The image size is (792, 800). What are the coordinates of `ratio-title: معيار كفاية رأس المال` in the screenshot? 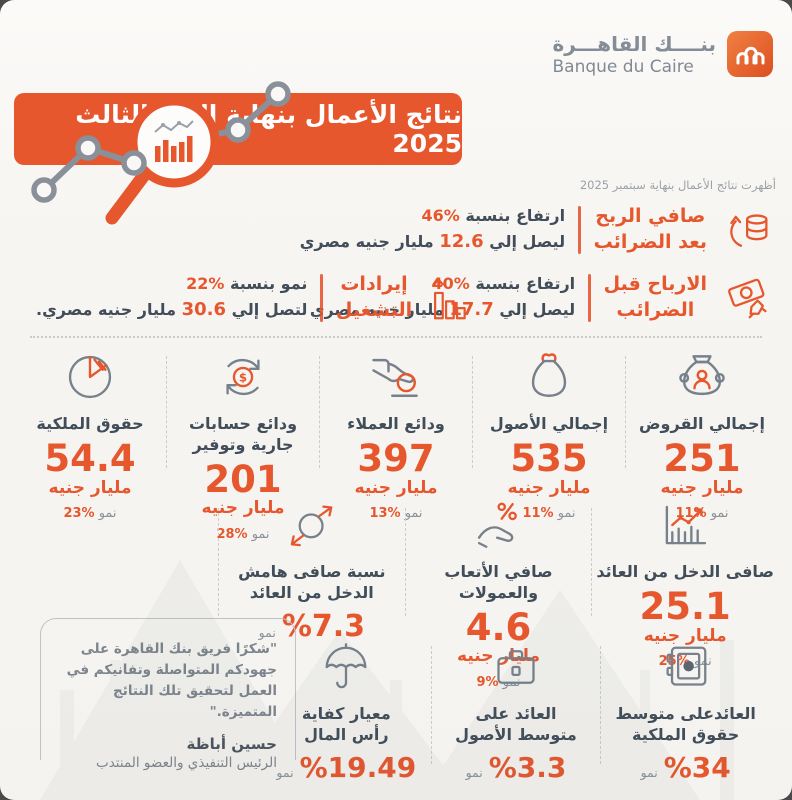 It's located at (346, 724).